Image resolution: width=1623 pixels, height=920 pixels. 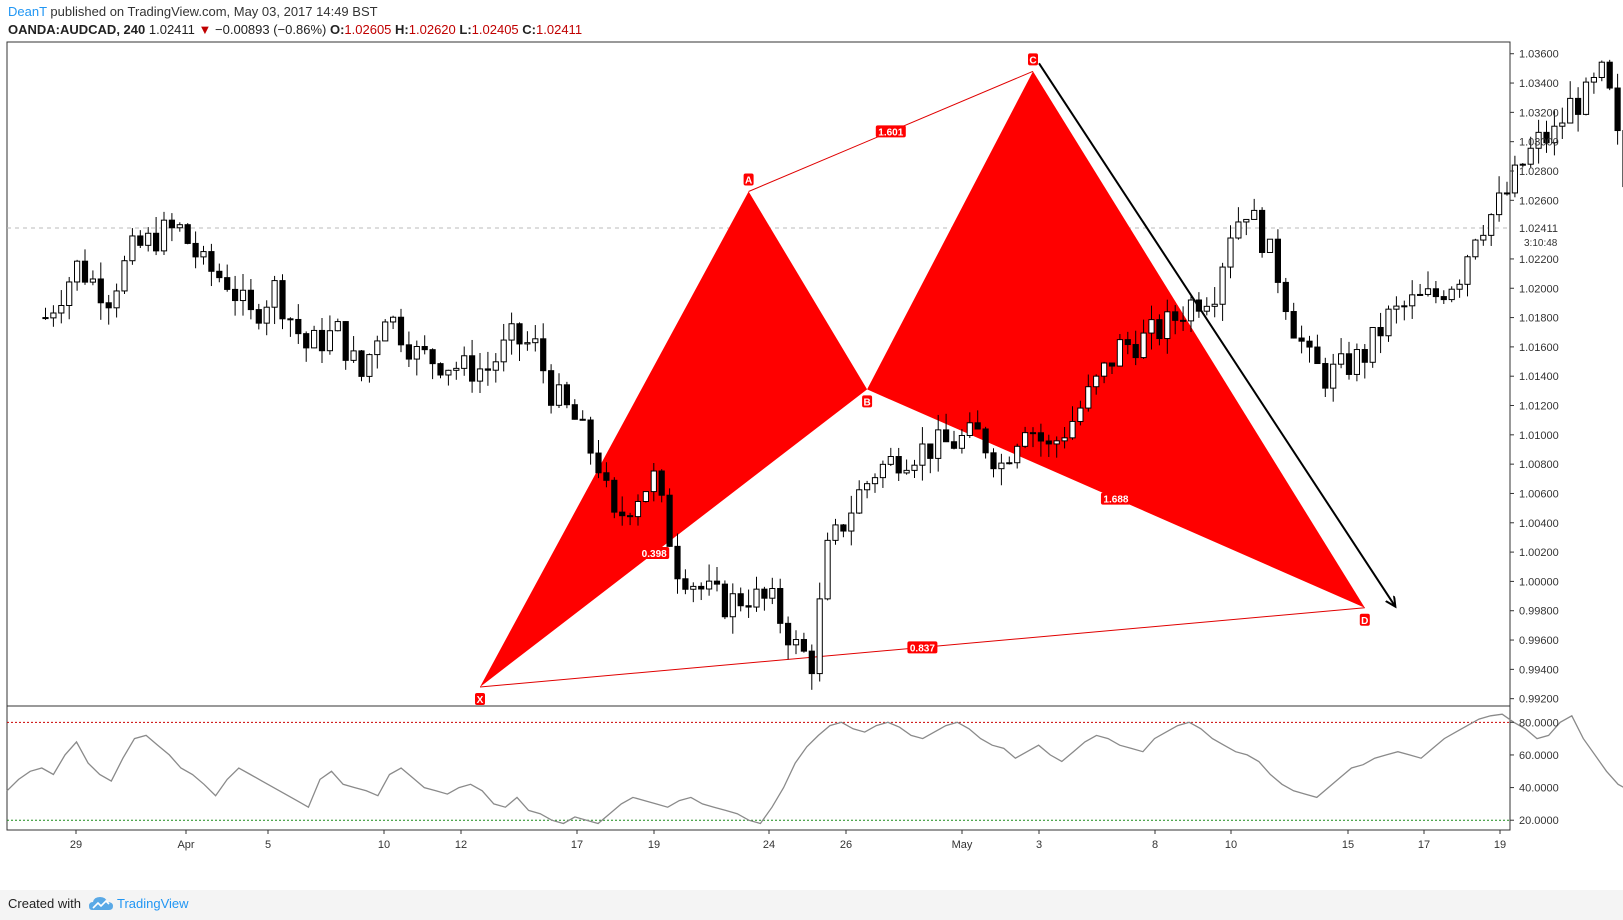 I want to click on tradingview-brand: TradingView, so click(x=153, y=903).